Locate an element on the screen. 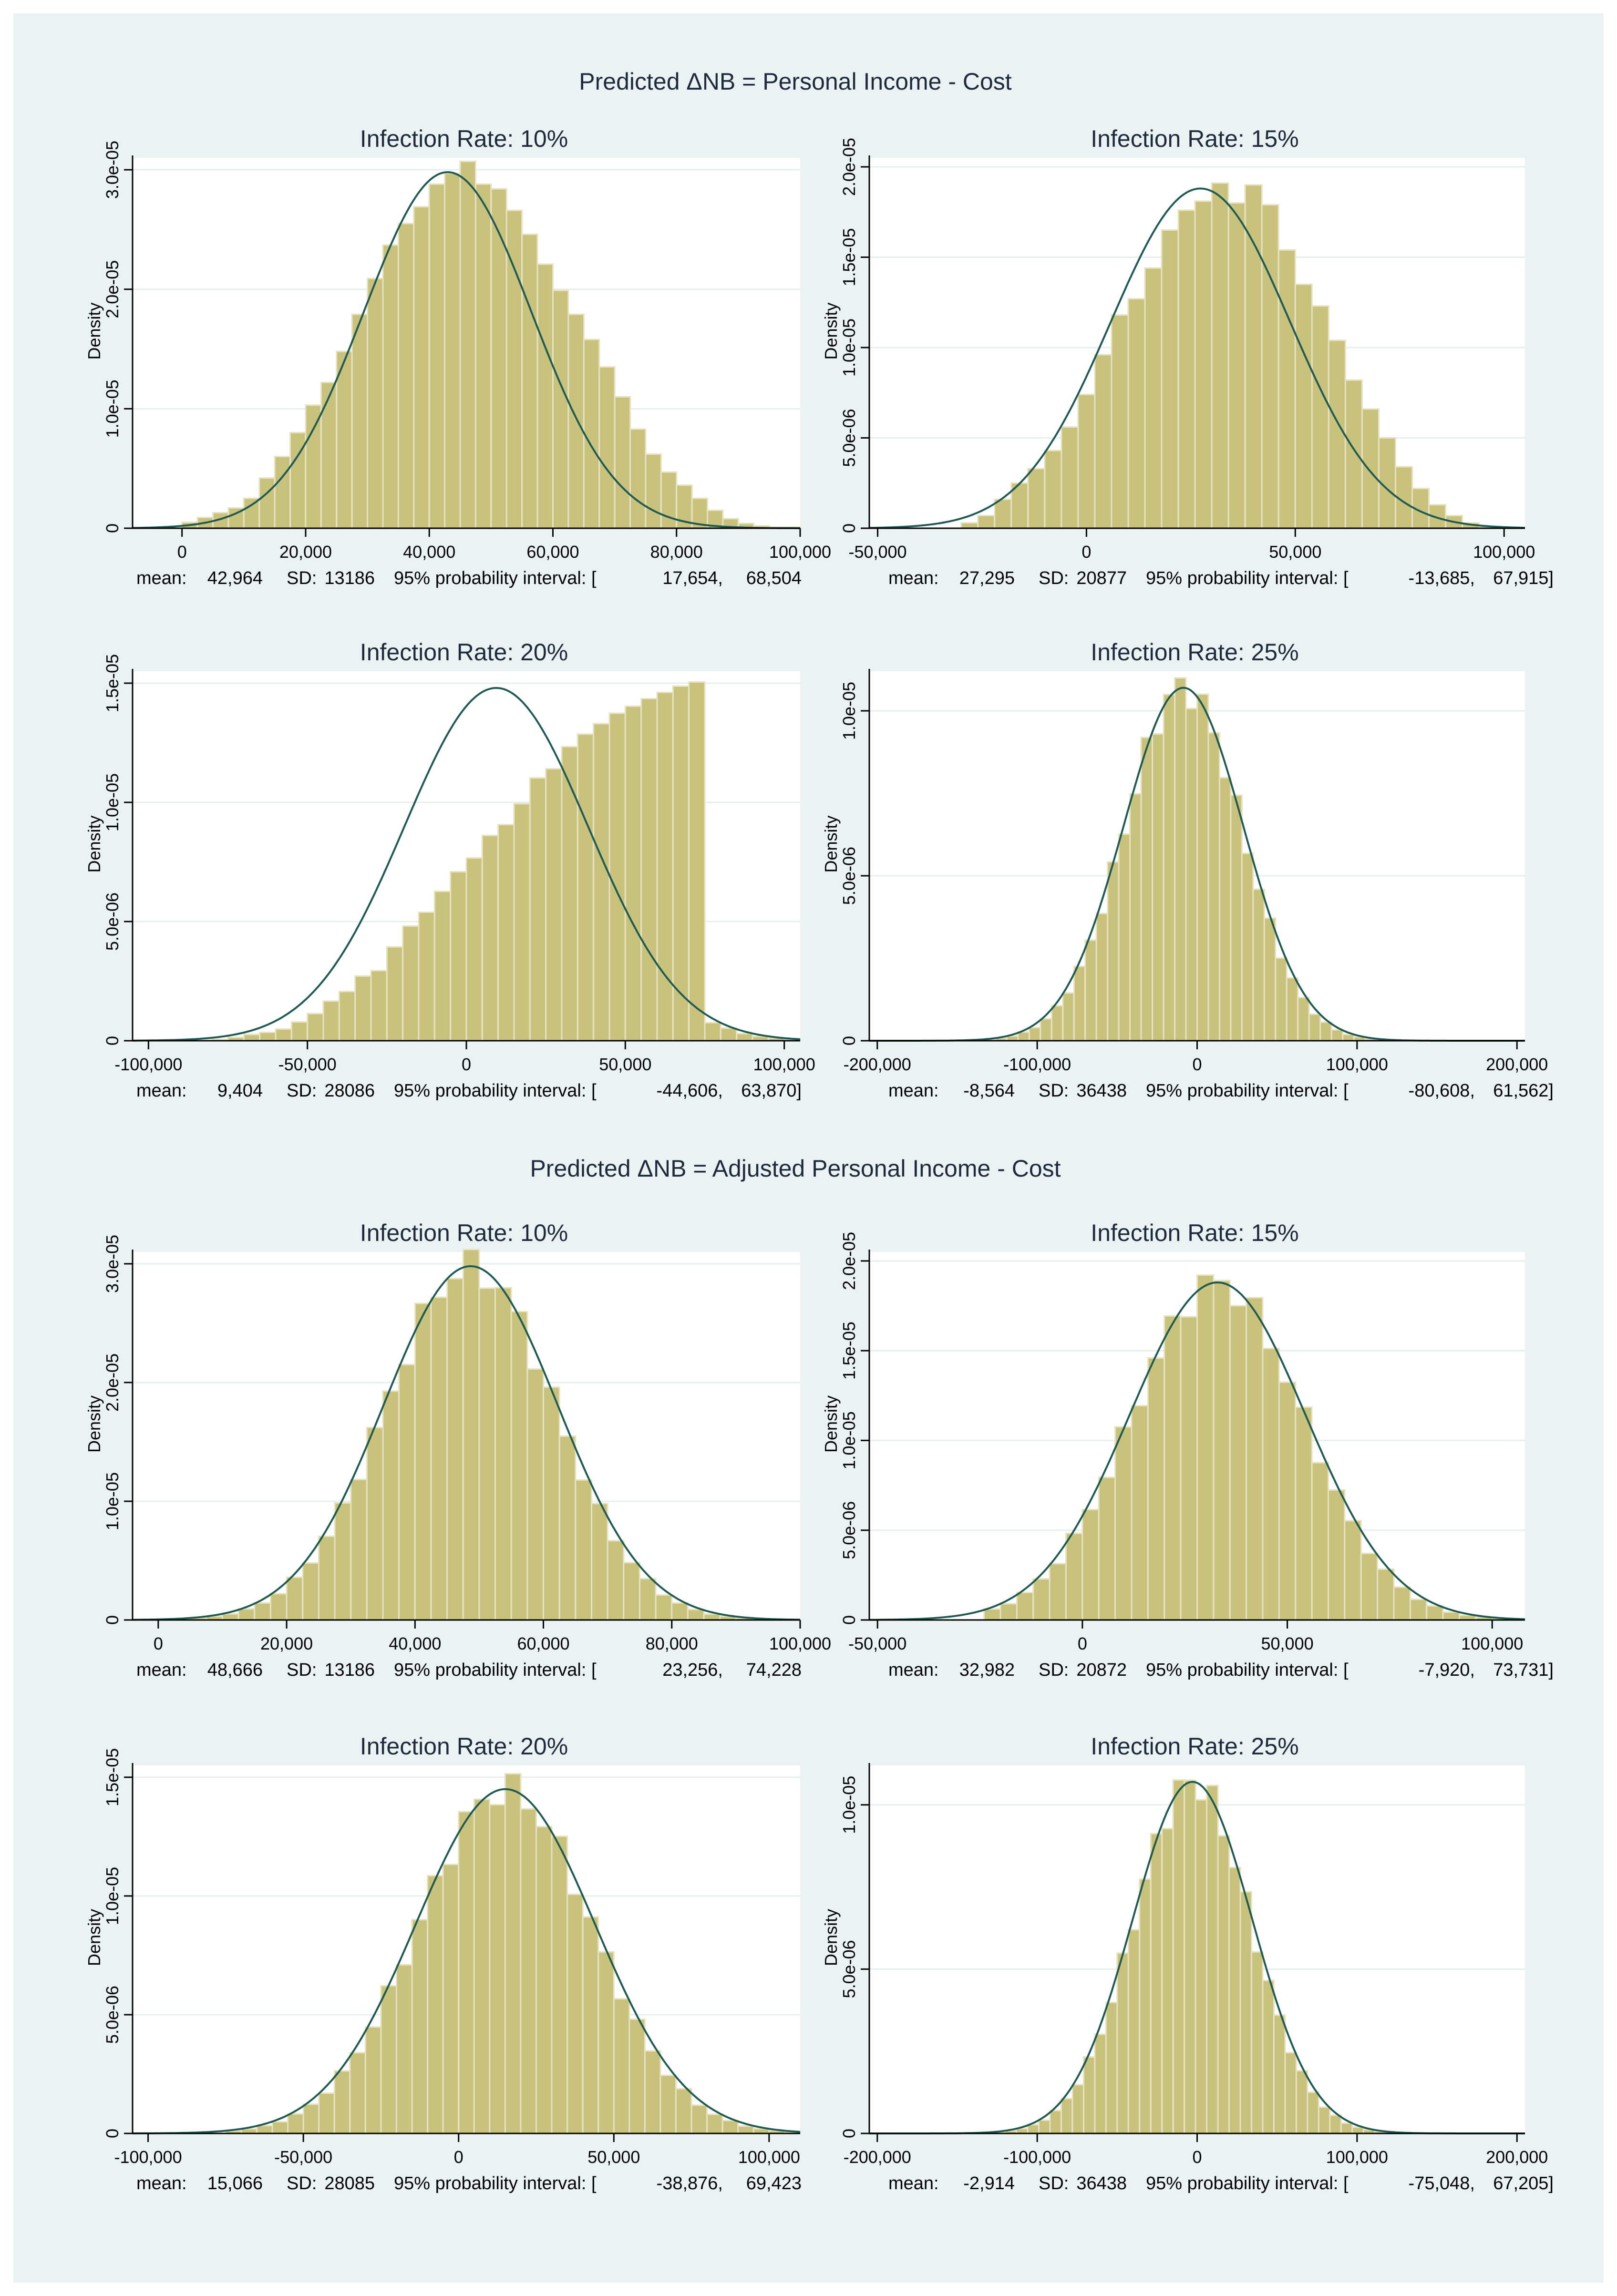  y-tick-label: 2.0e-05 is located at coordinates (112, 1382).